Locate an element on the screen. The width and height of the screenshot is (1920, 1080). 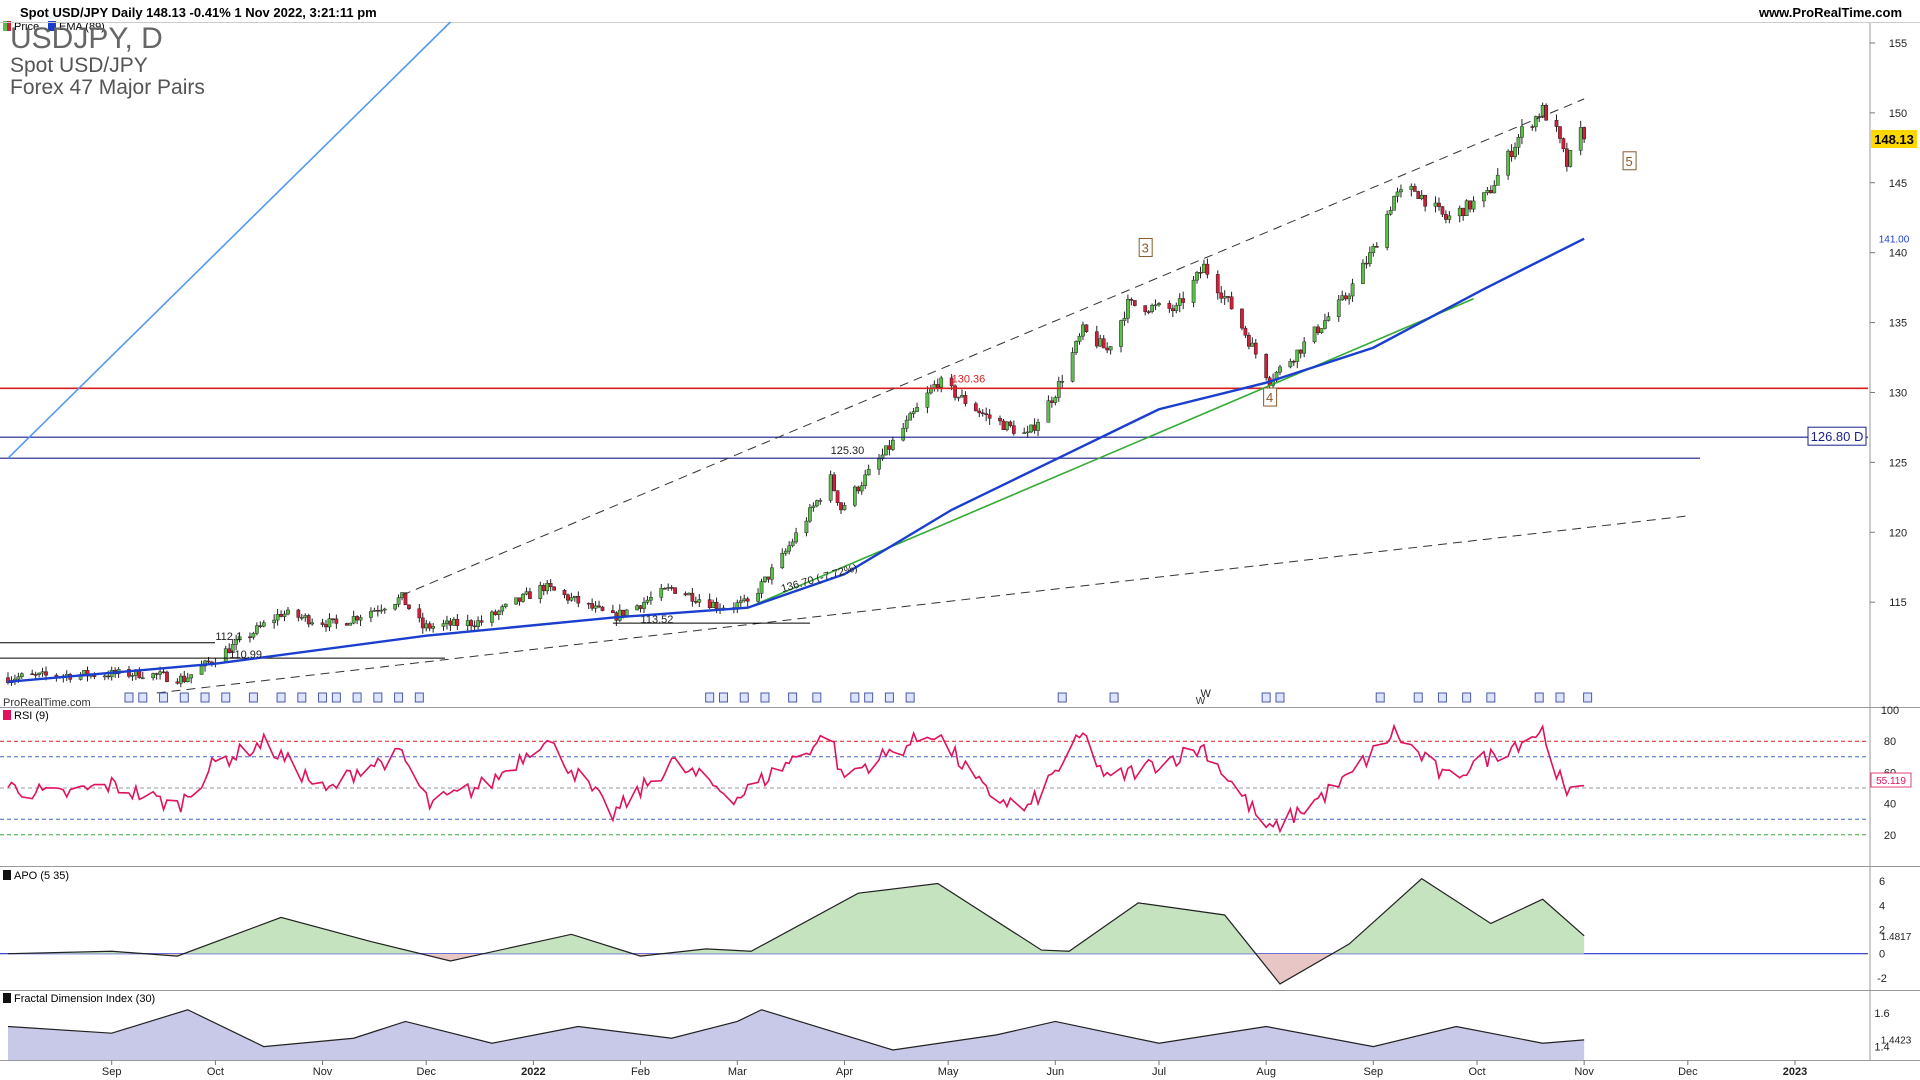
x-tick-label: Mar is located at coordinates (737, 1072).